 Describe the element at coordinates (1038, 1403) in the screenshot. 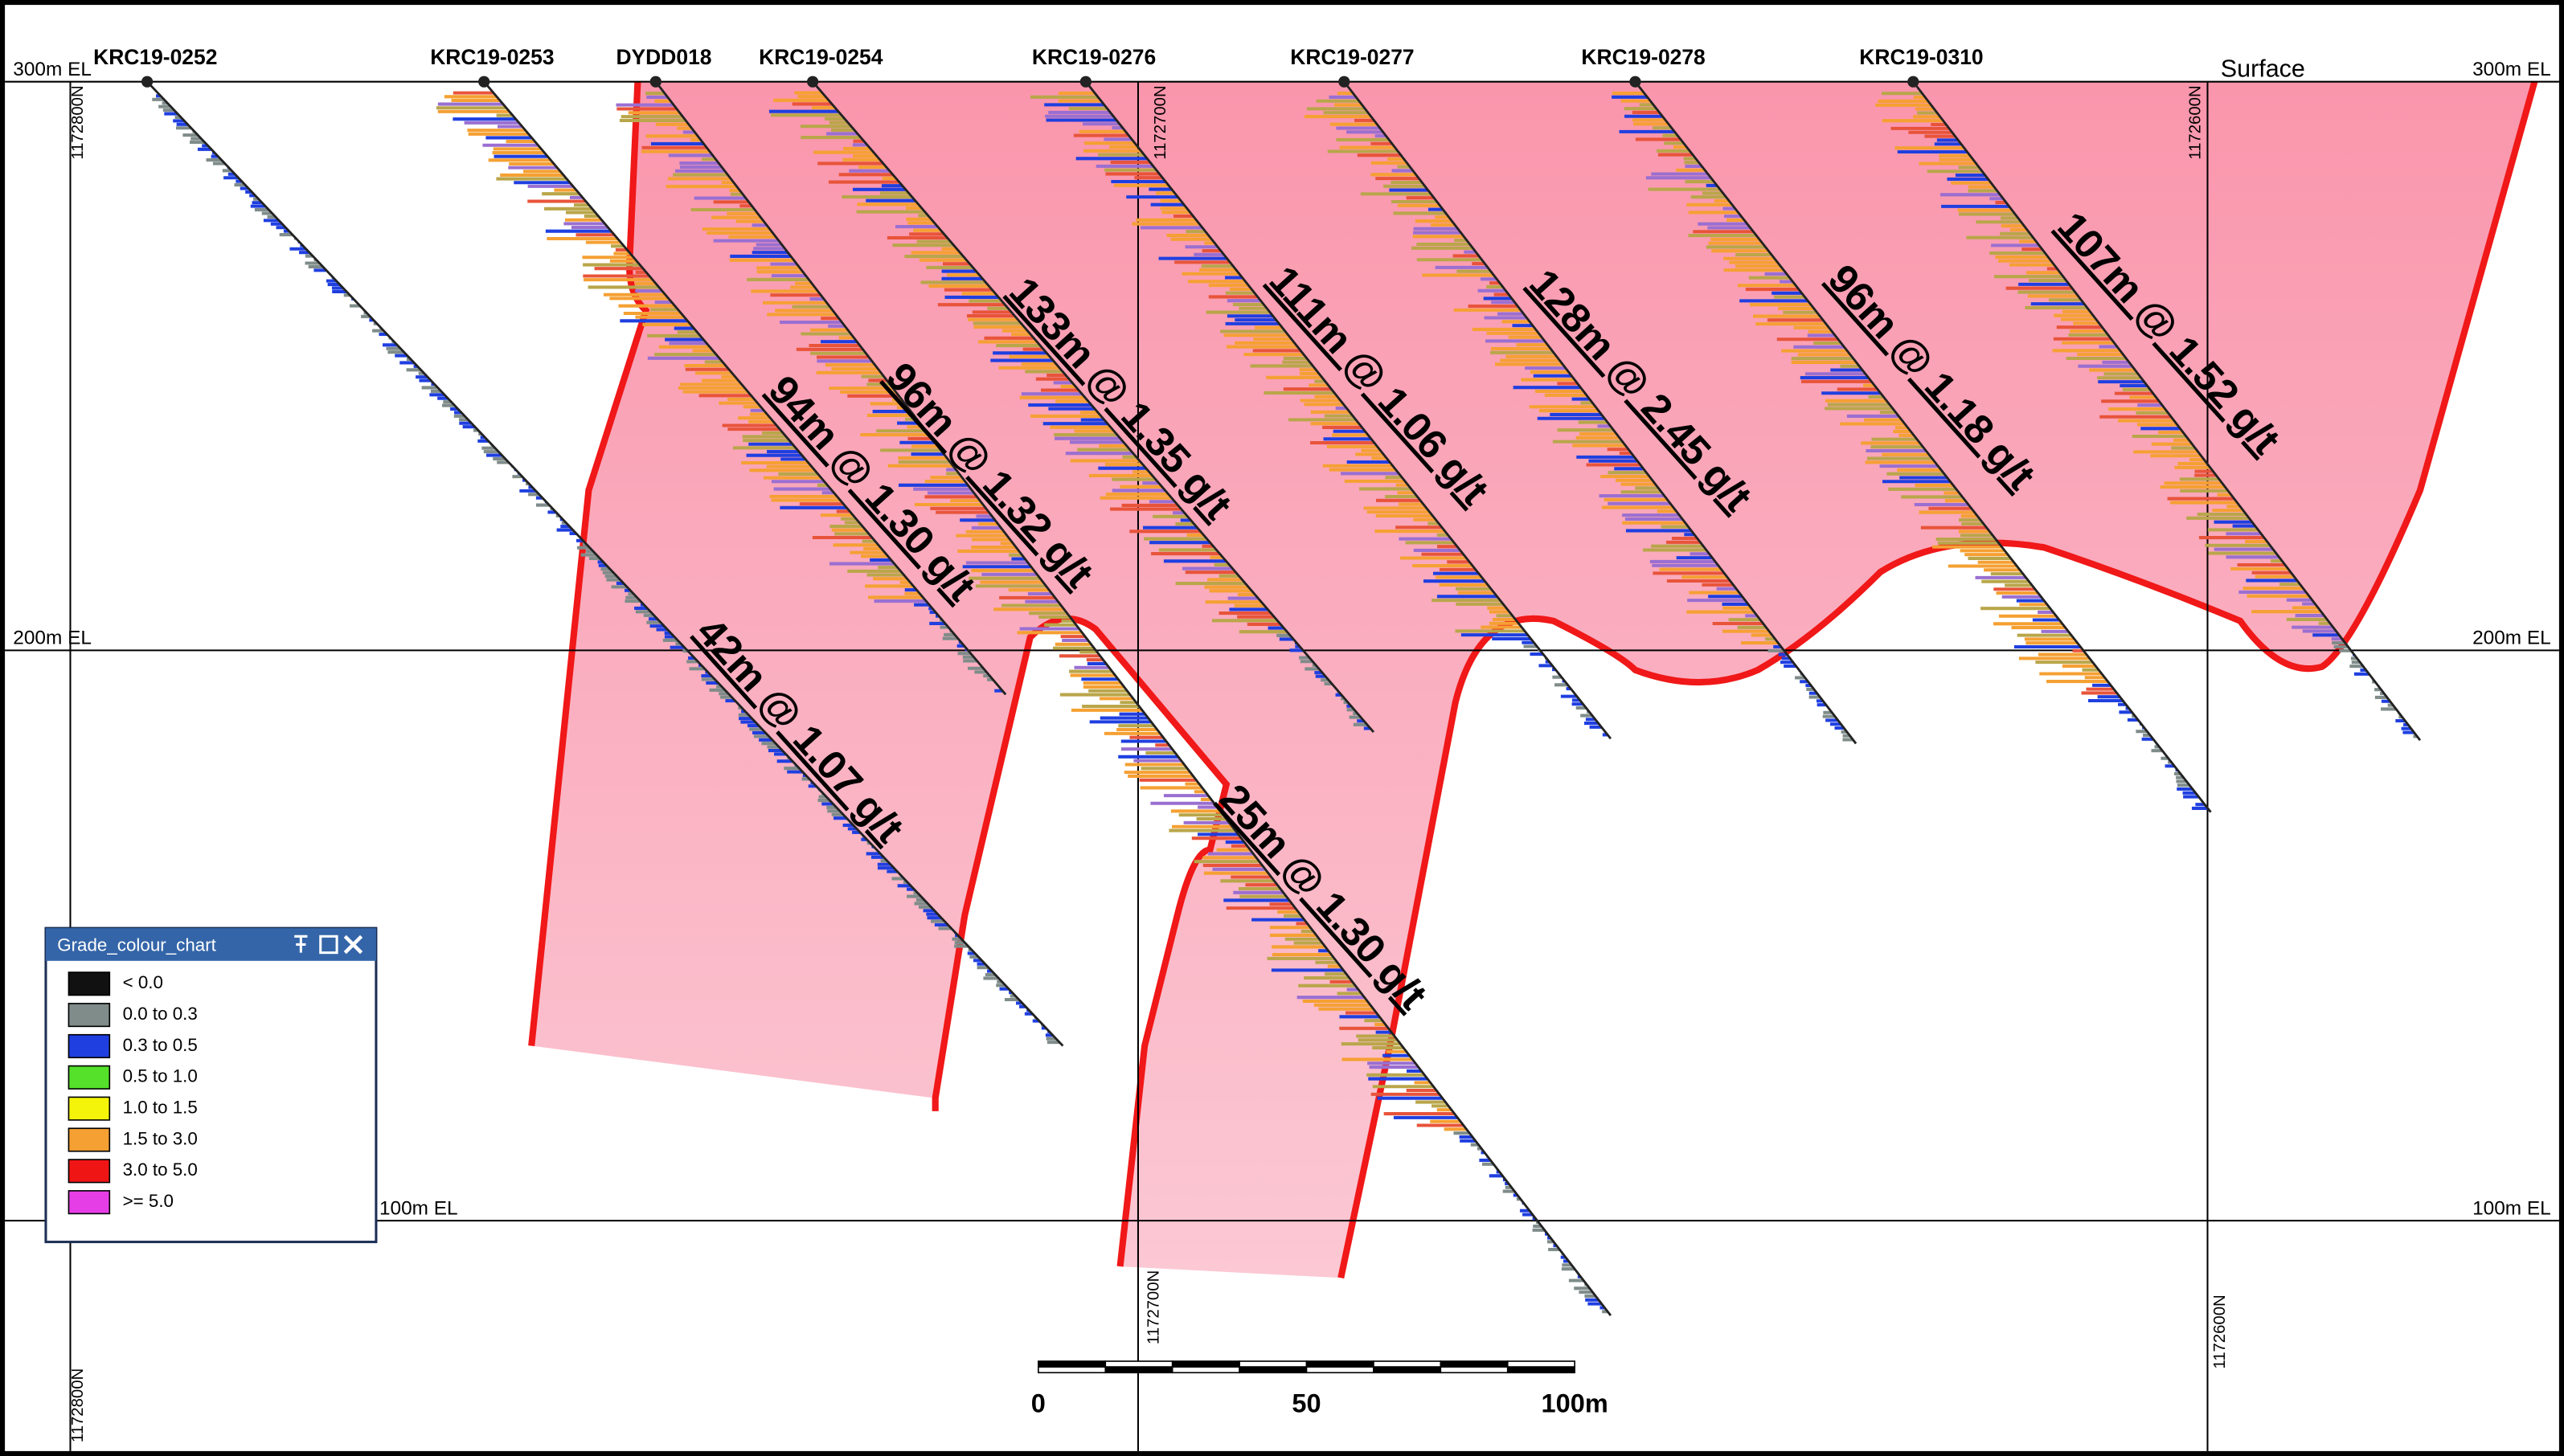

I see `scale-label: 0` at that location.